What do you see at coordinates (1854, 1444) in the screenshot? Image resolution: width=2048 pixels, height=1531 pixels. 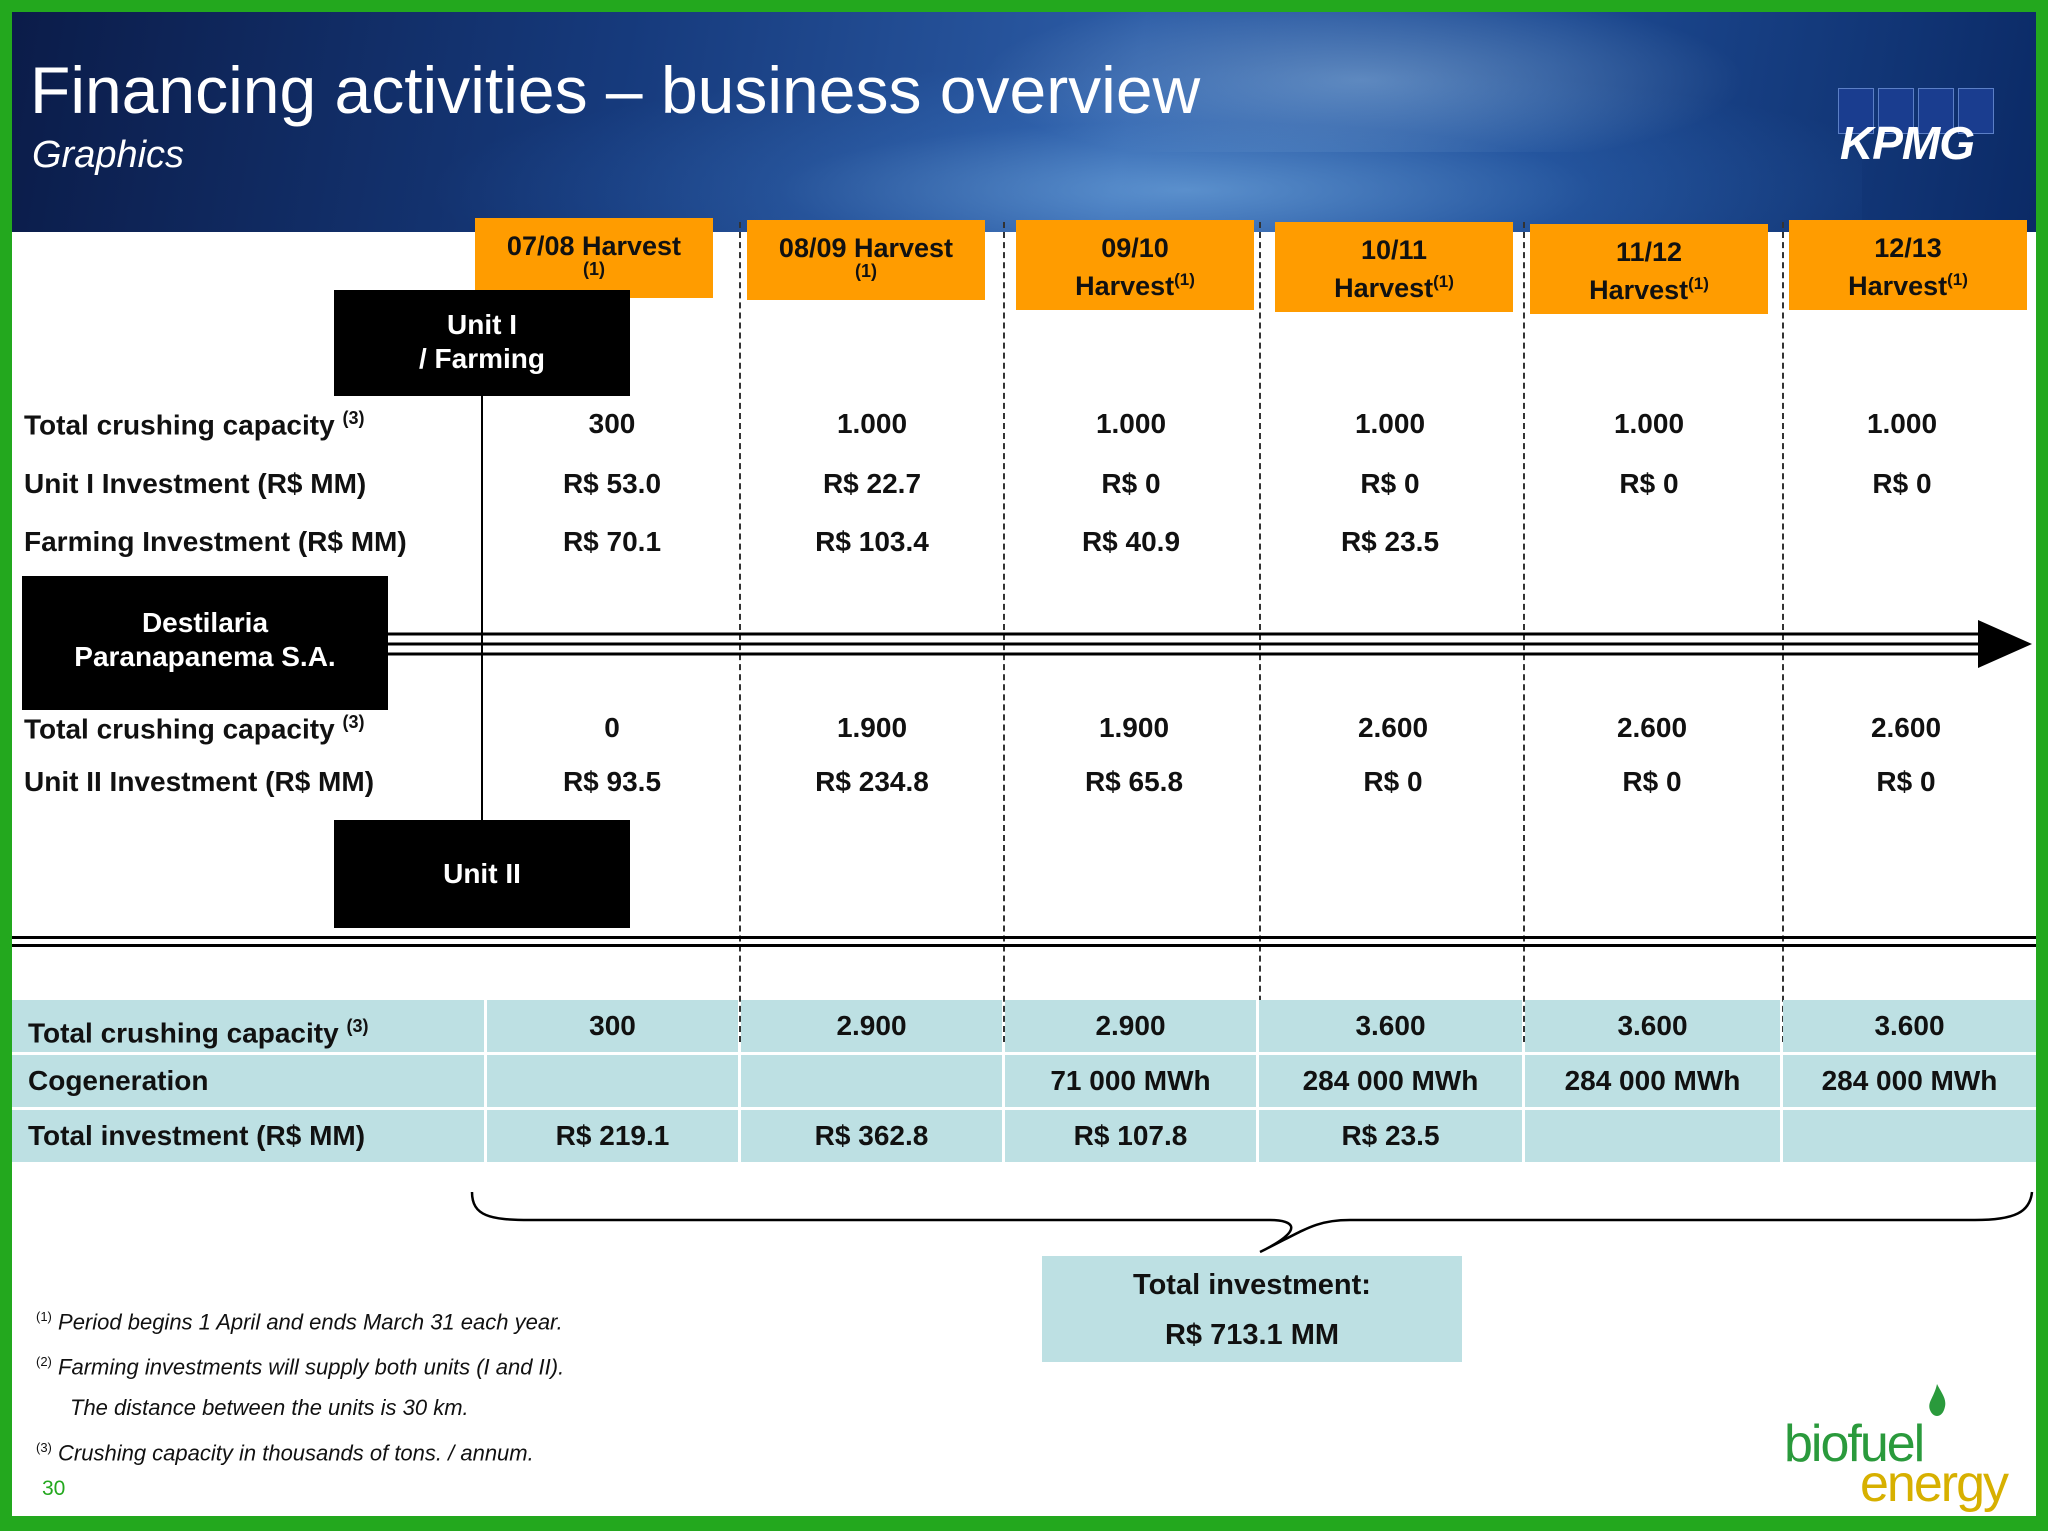 I see `biofuel-word: biofuel` at bounding box center [1854, 1444].